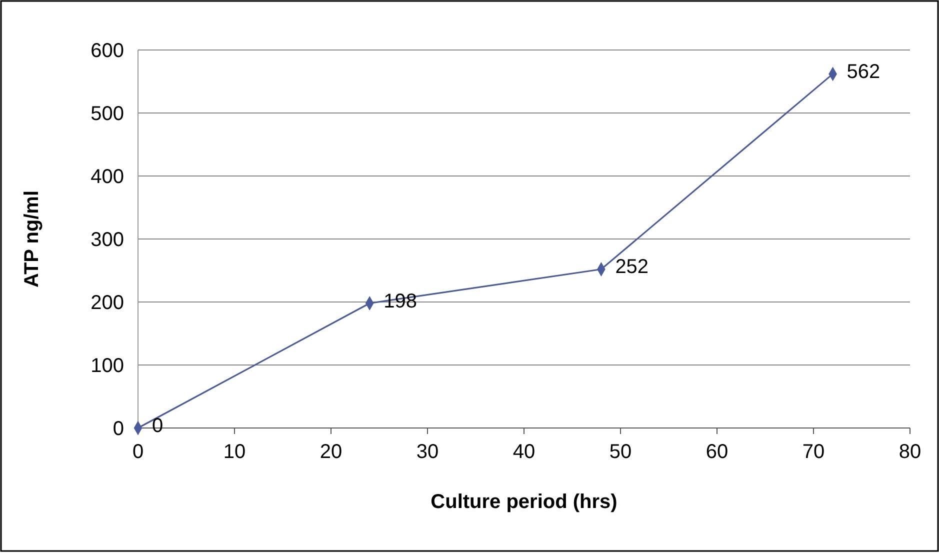 This screenshot has height=560, width=939. Describe the element at coordinates (717, 452) in the screenshot. I see `x-tick-label: 60` at that location.